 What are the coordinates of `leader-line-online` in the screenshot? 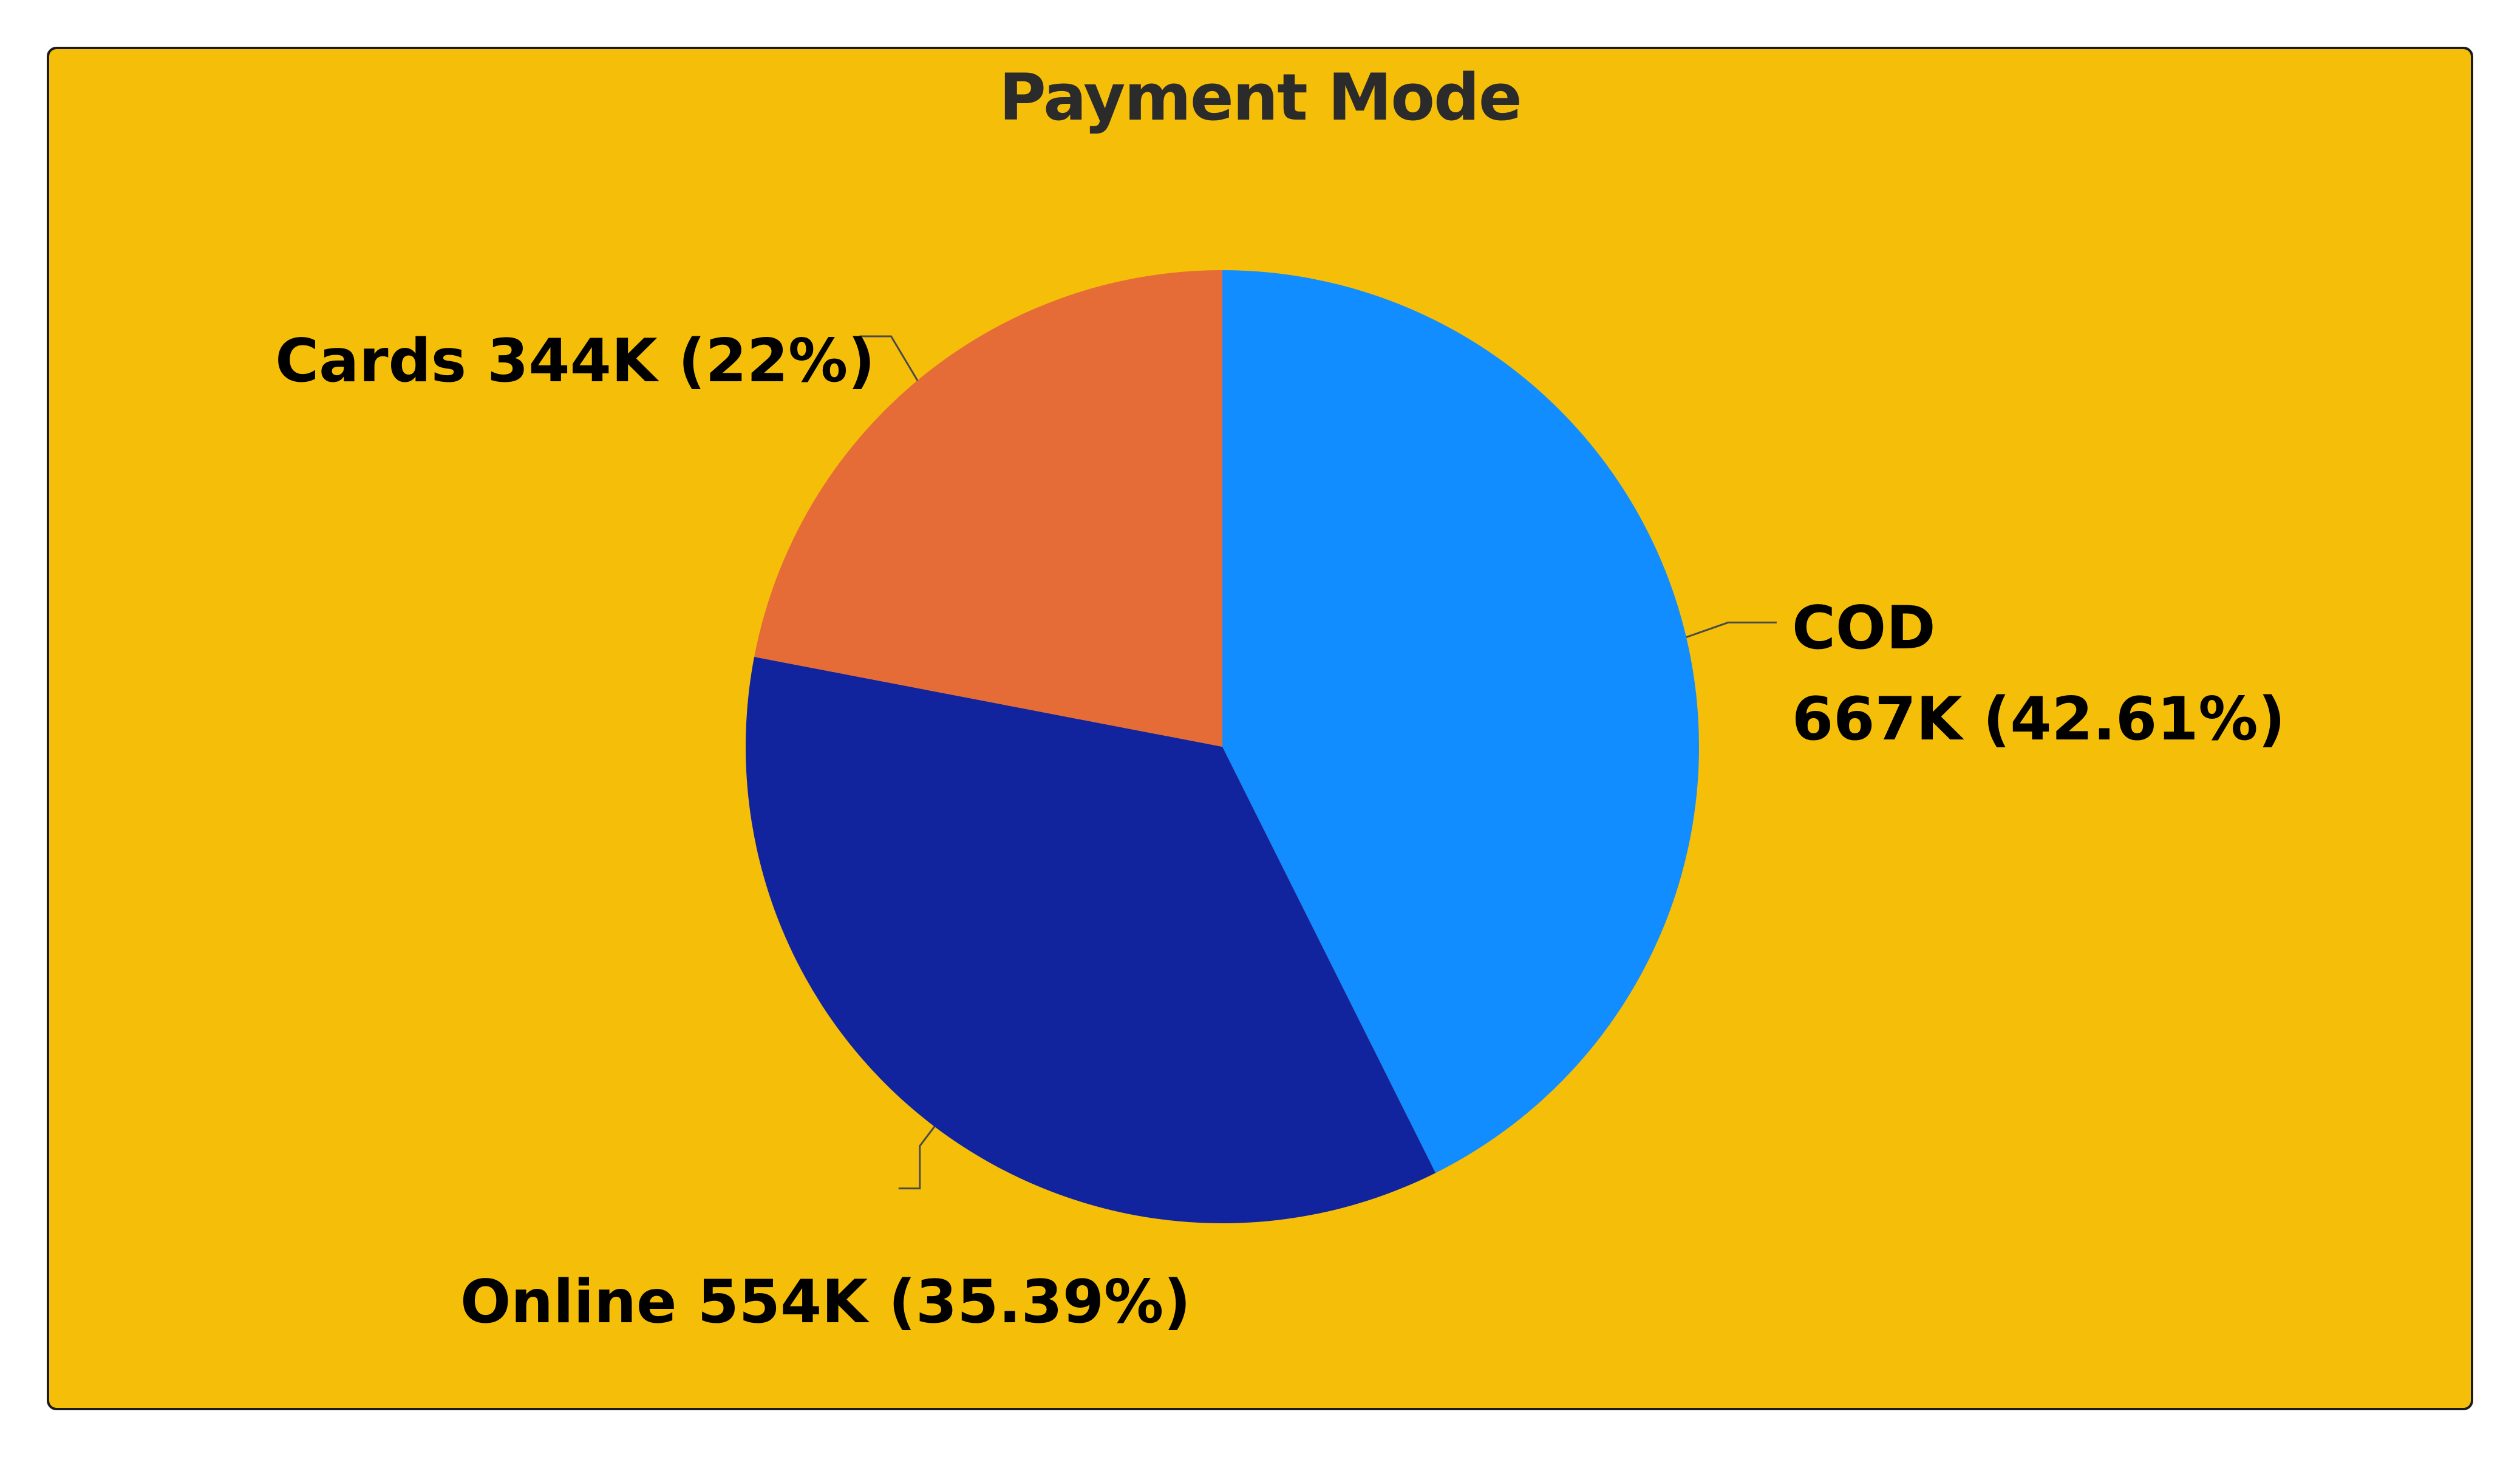 It's located at (917, 1158).